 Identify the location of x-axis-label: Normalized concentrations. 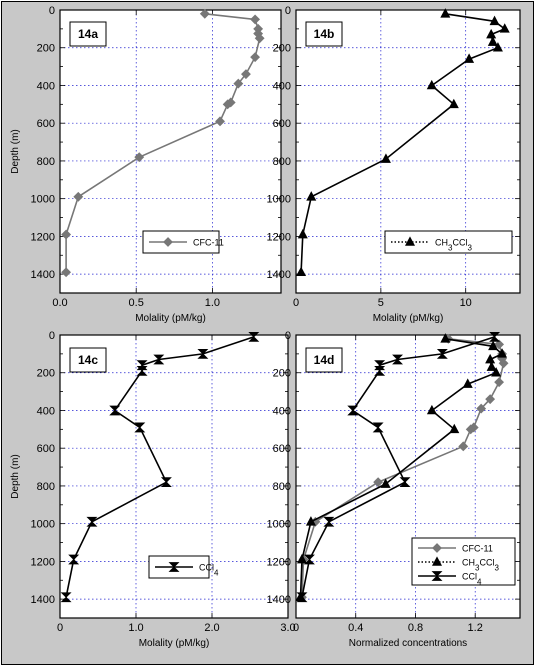
(408, 643).